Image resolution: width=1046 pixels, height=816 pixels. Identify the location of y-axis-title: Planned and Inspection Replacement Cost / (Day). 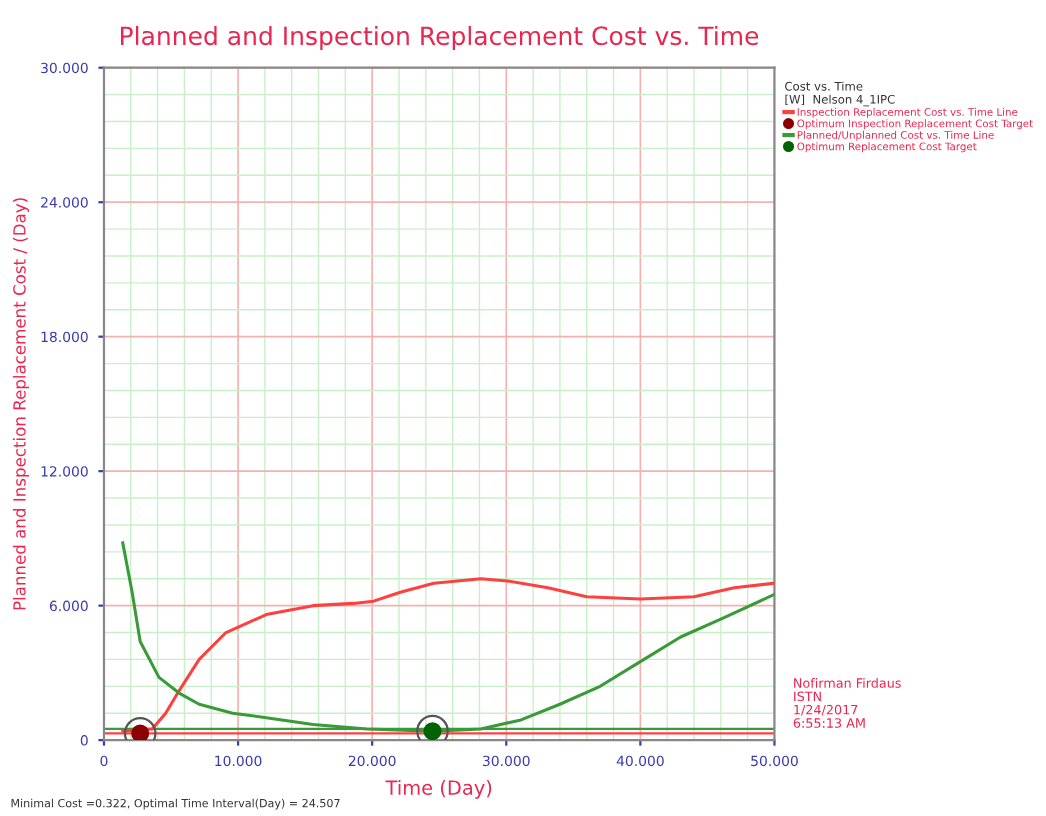
(20, 404).